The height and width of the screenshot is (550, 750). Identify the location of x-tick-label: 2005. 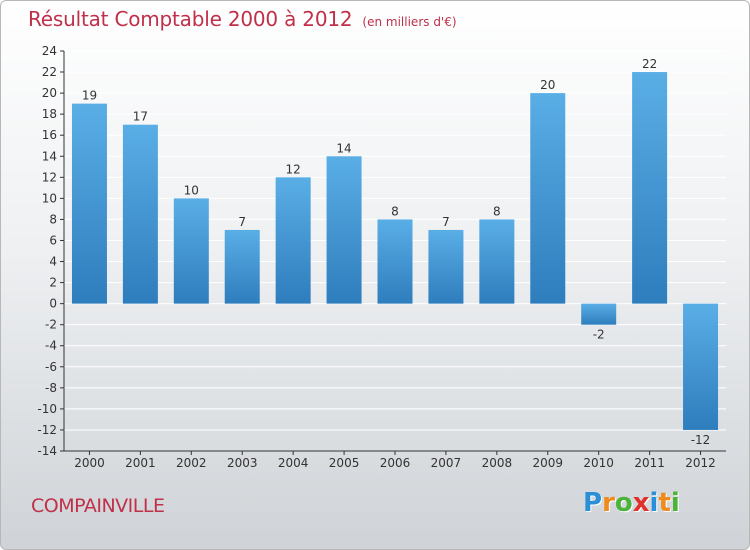
(344, 463).